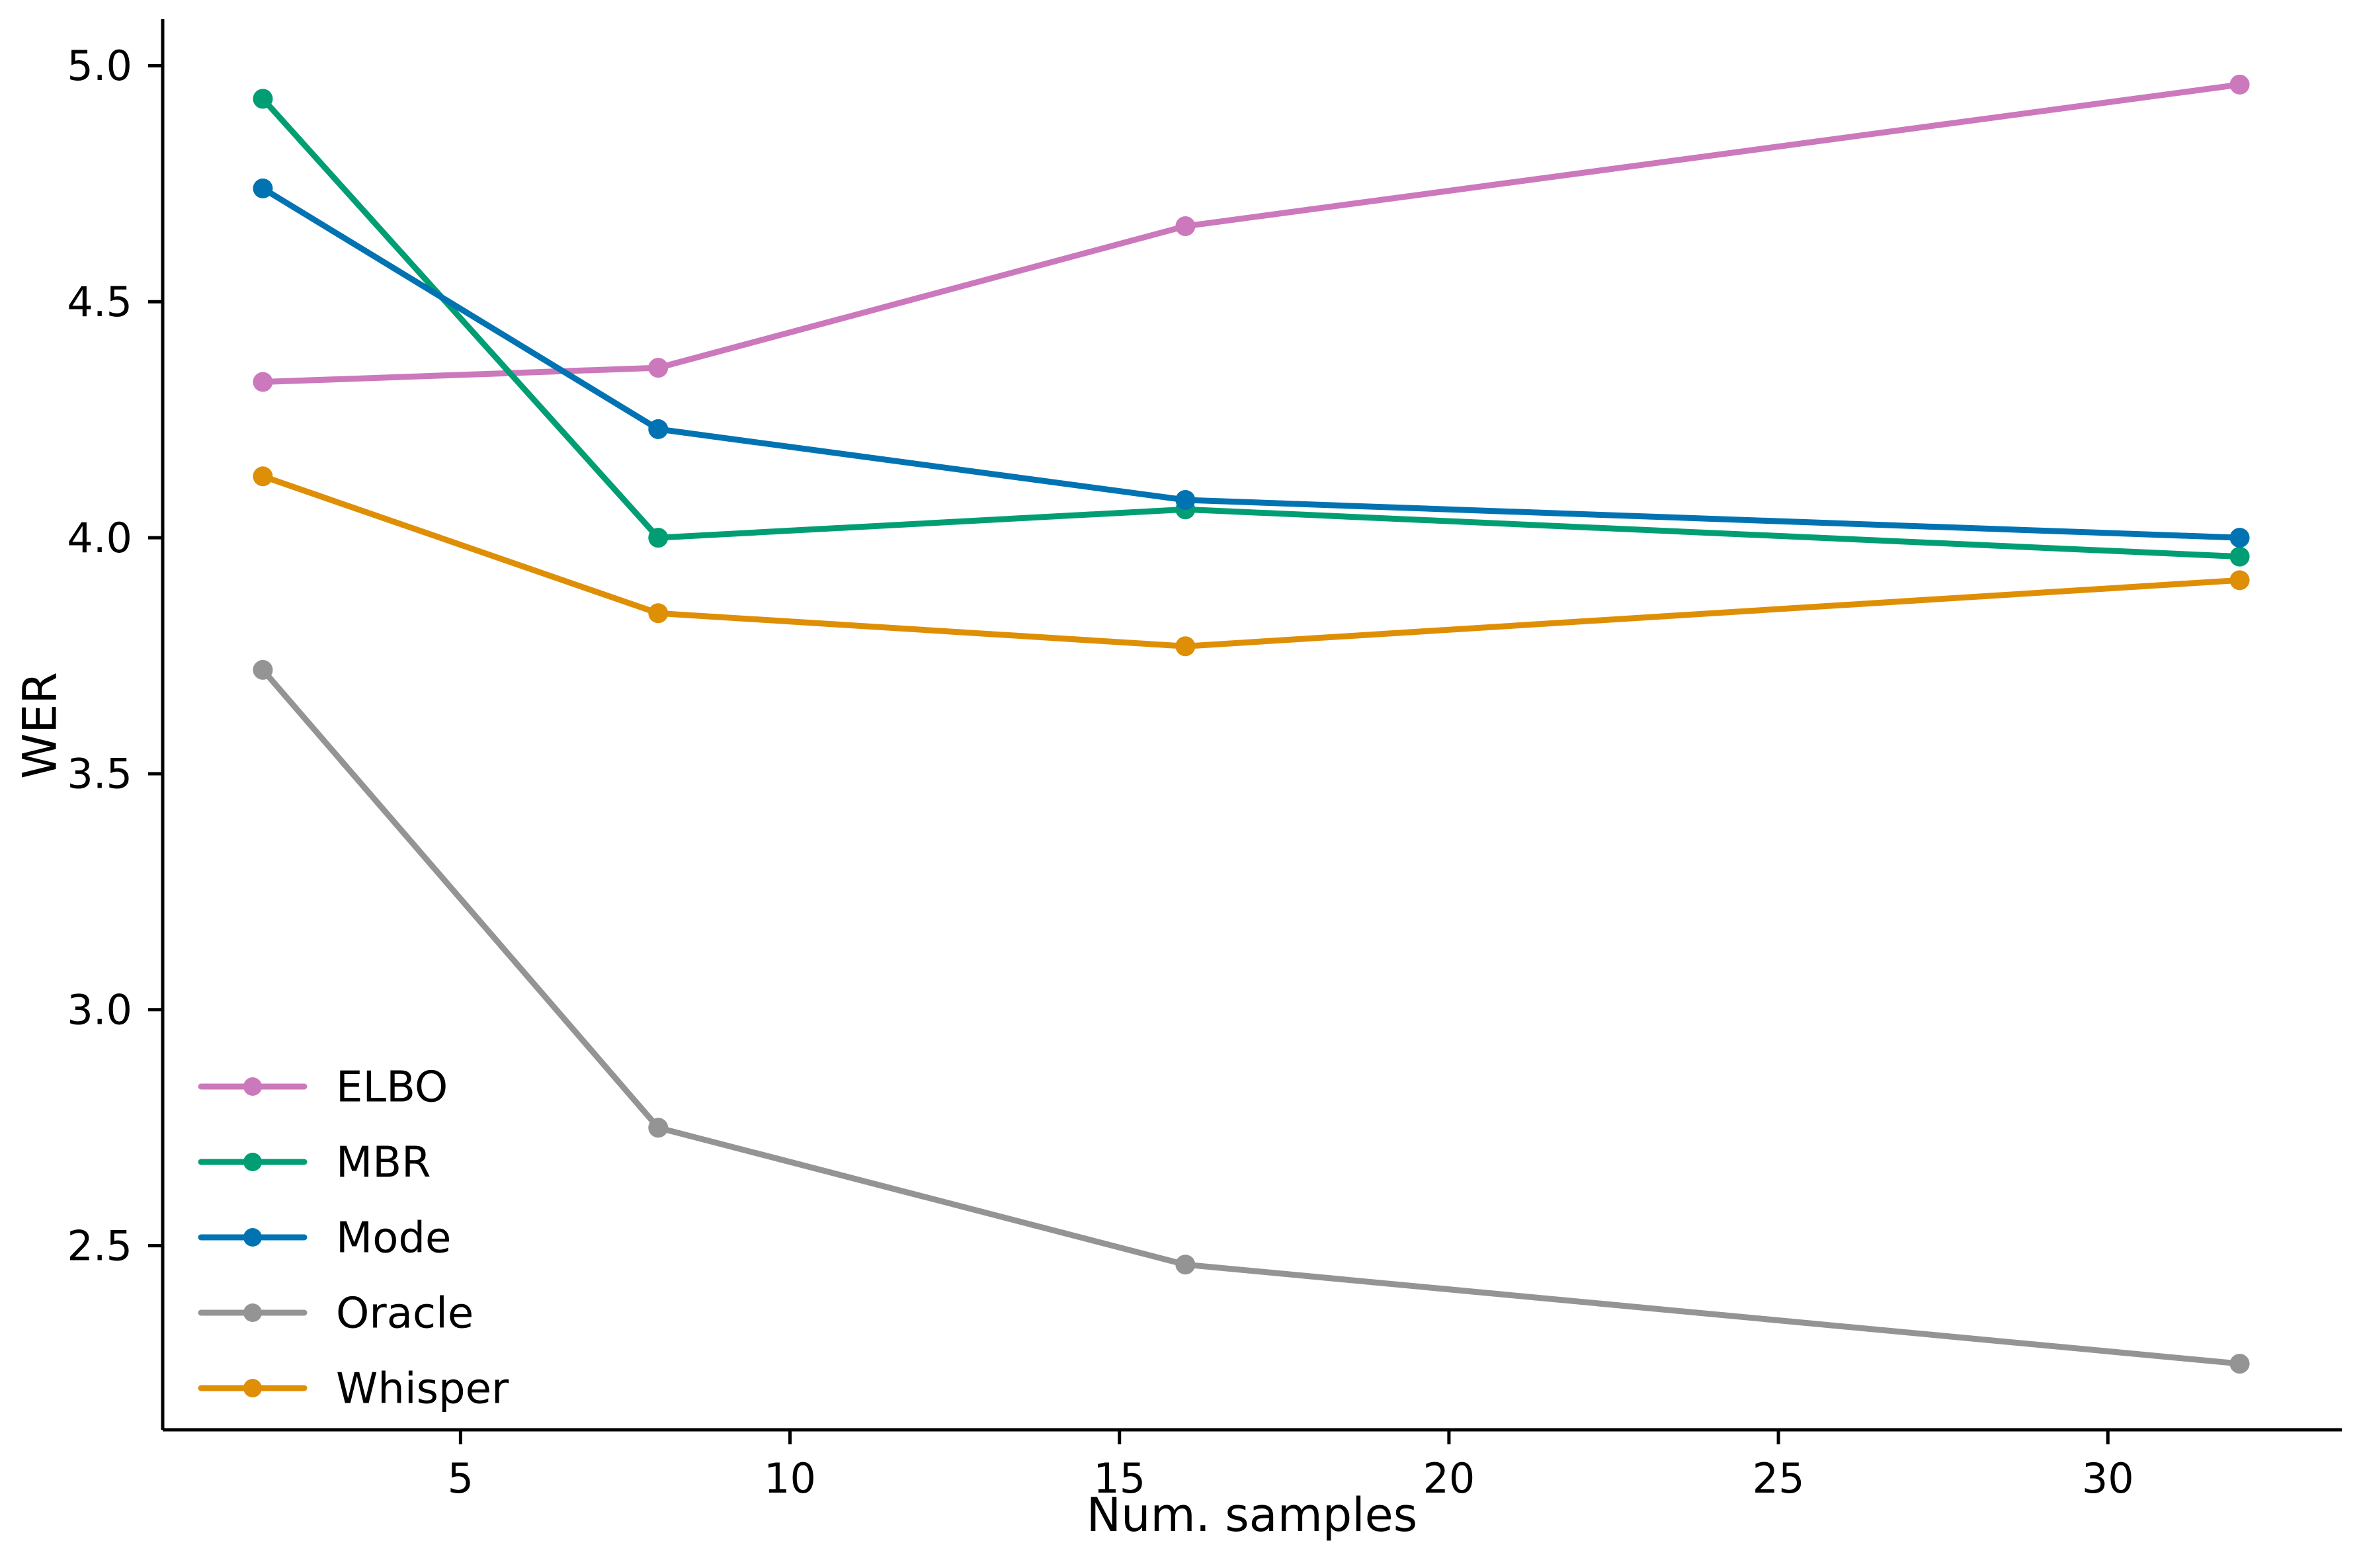 This screenshot has width=2359, height=1568. I want to click on y-tick-label: 4.5, so click(99, 302).